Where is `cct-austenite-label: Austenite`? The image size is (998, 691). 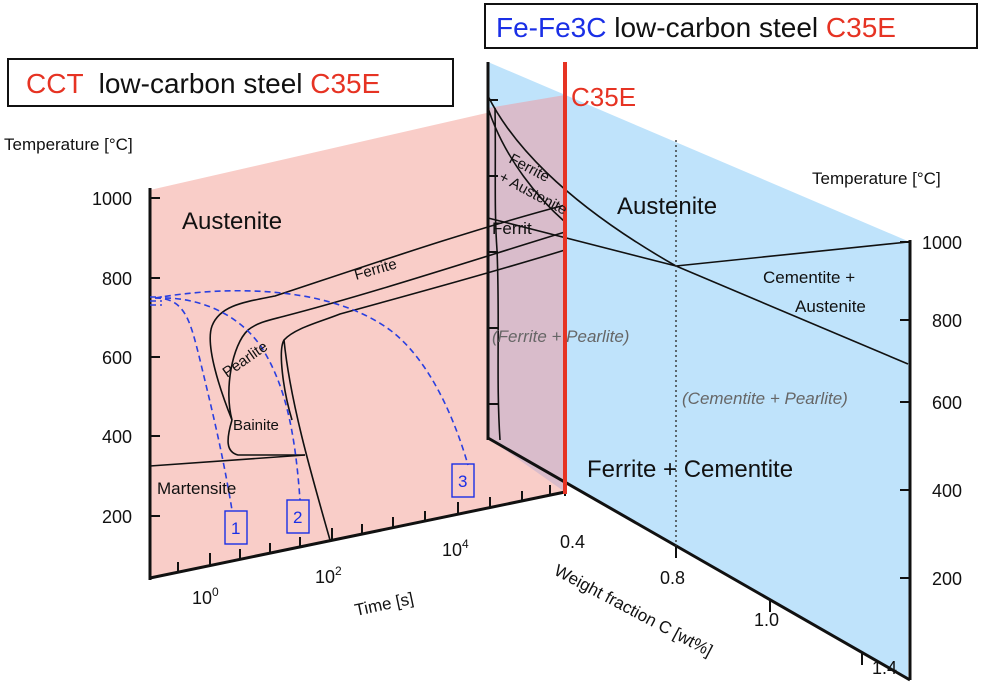
cct-austenite-label: Austenite is located at coordinates (232, 221).